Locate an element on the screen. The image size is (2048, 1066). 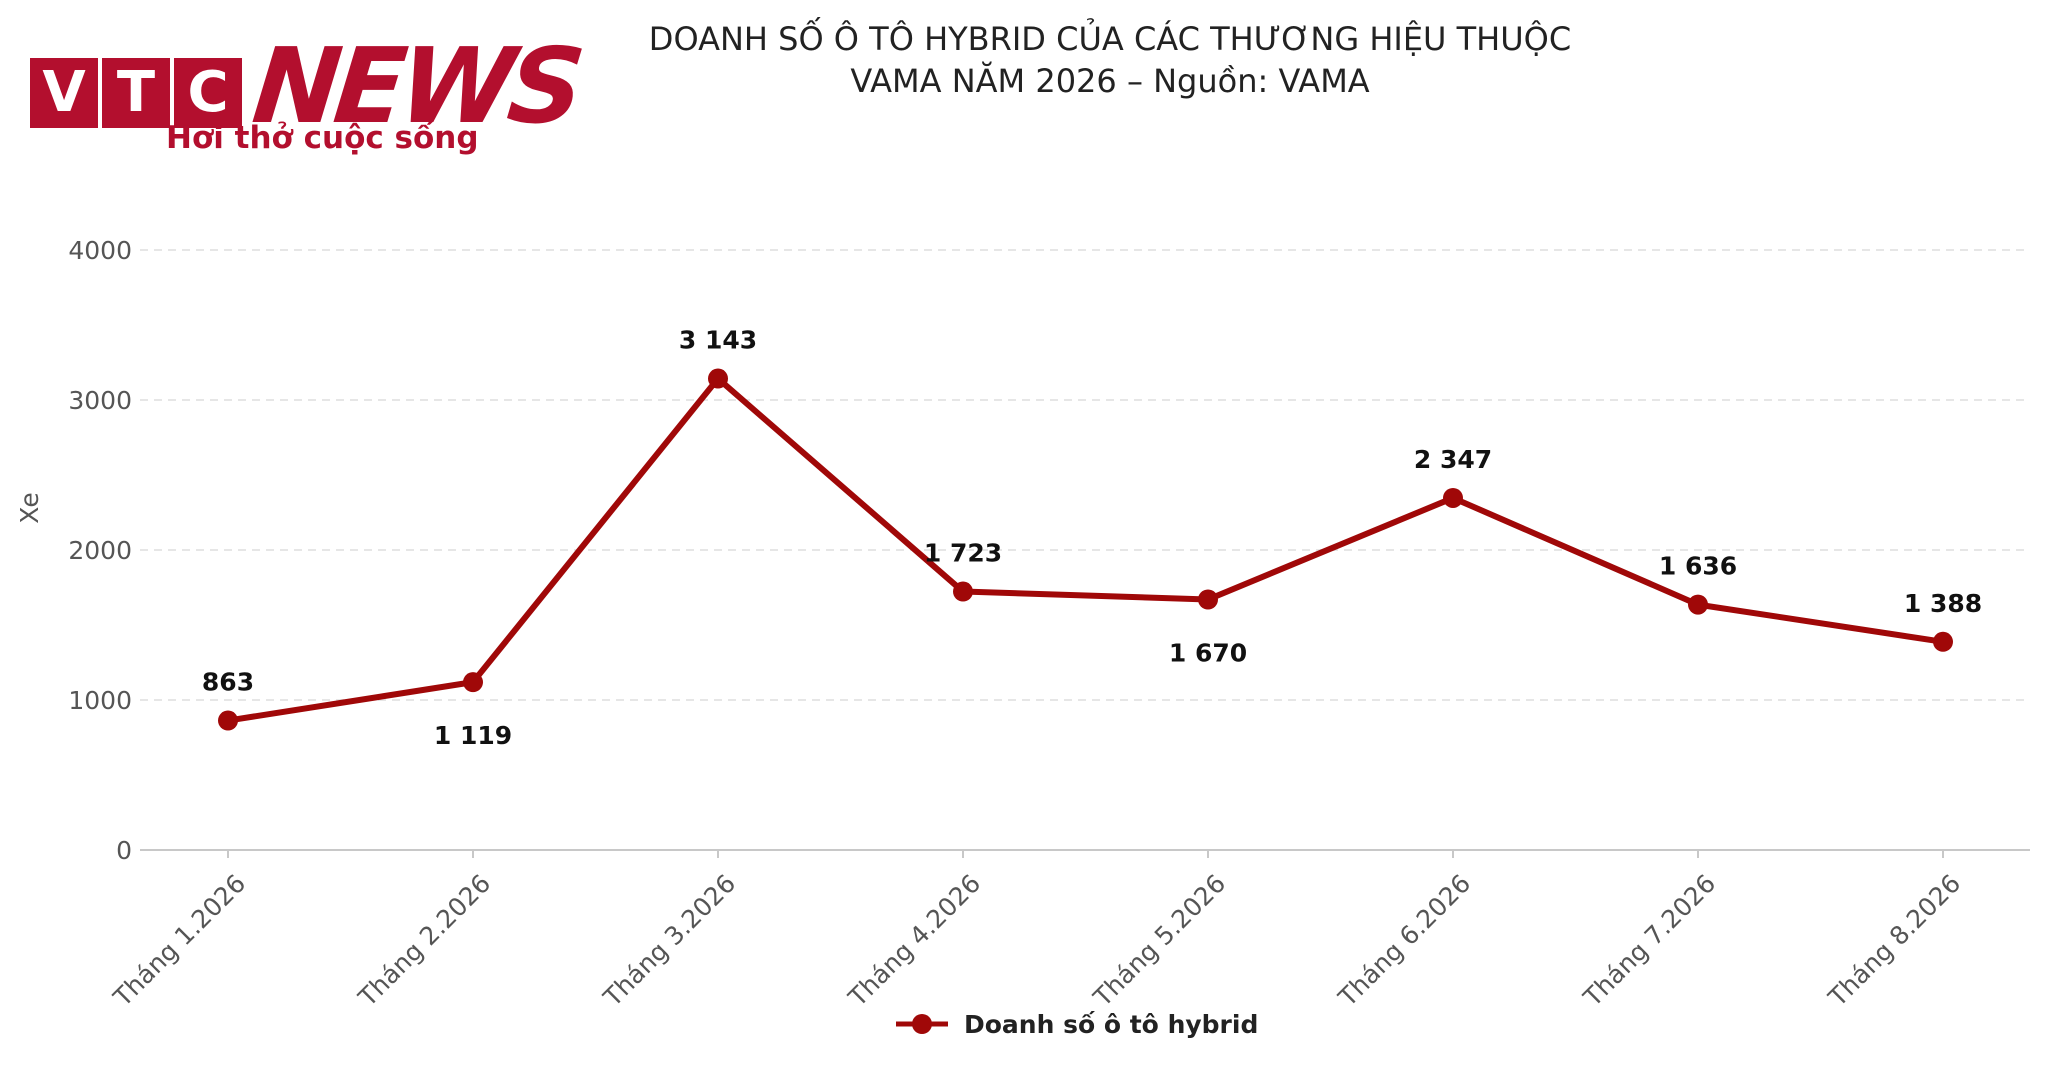
y-tick-label: 0 is located at coordinates (124, 850).